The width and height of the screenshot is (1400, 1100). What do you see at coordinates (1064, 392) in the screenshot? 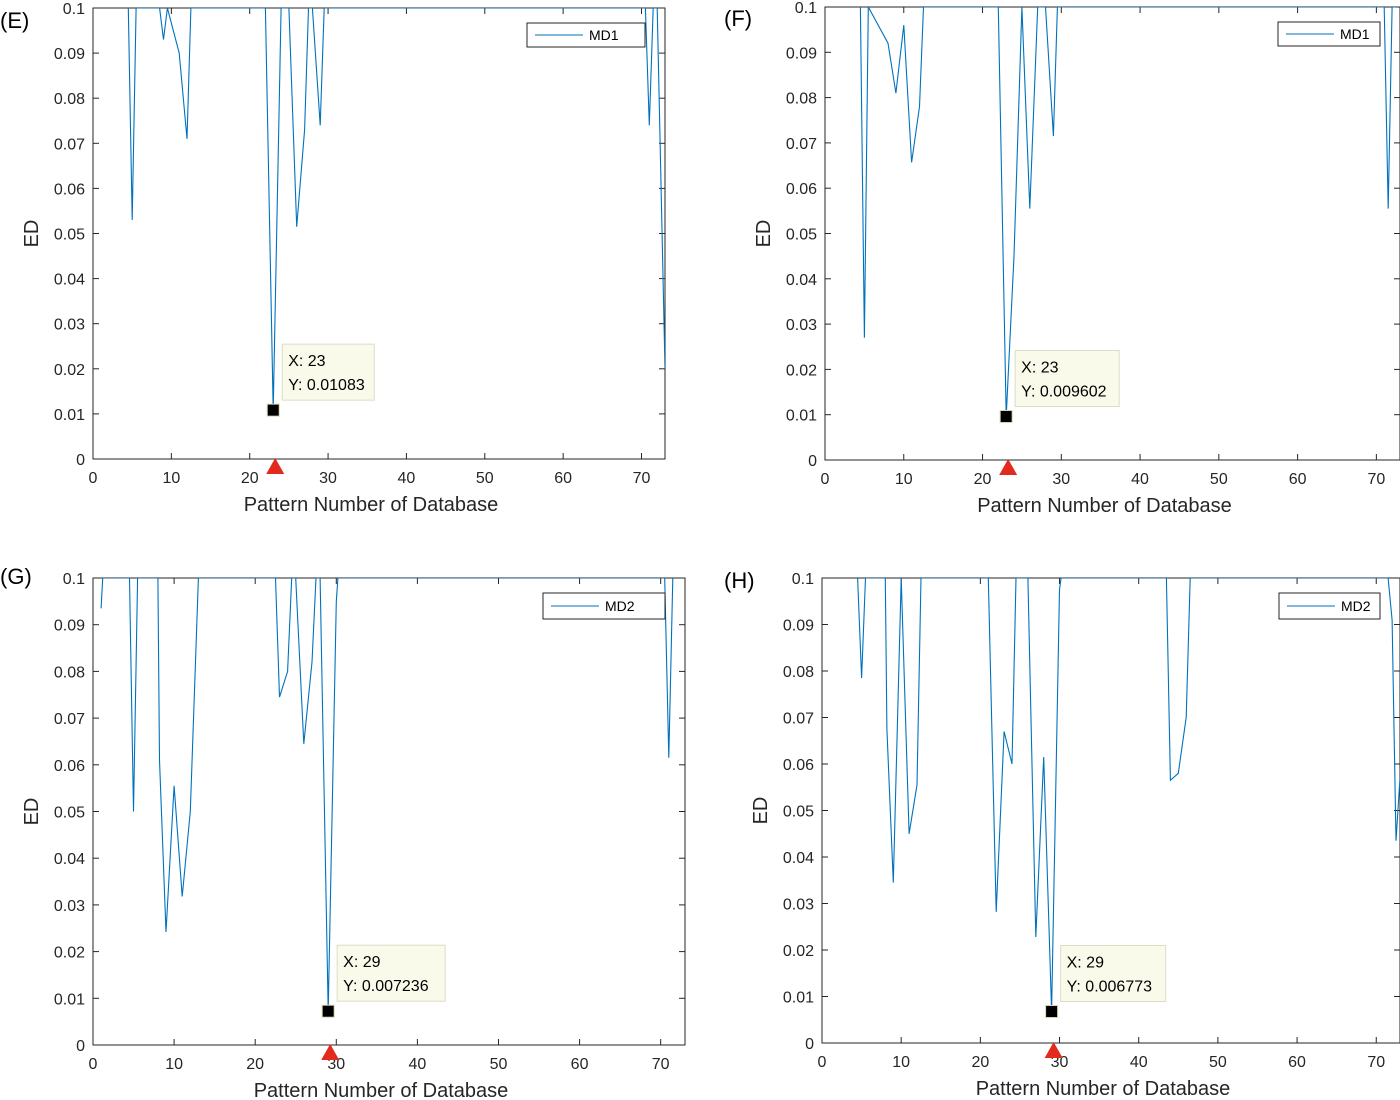
I see `datatip-y-text: Y: 0.009602` at bounding box center [1064, 392].